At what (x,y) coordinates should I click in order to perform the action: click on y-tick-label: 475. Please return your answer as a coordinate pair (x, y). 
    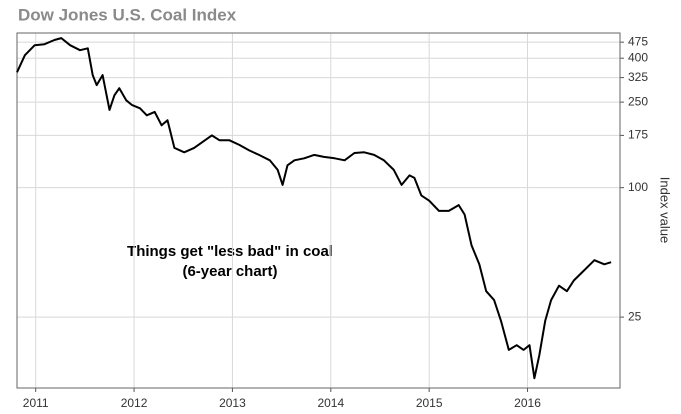
    Looking at the image, I should click on (638, 41).